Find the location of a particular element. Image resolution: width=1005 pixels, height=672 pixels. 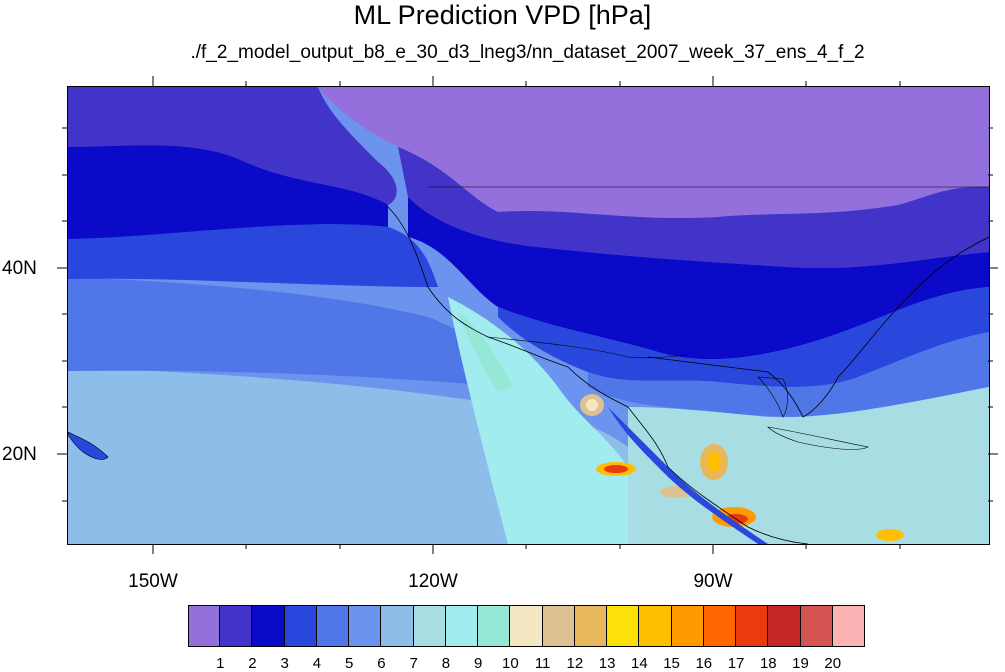

gulf-atlantic-coastline is located at coordinates (818, 327).